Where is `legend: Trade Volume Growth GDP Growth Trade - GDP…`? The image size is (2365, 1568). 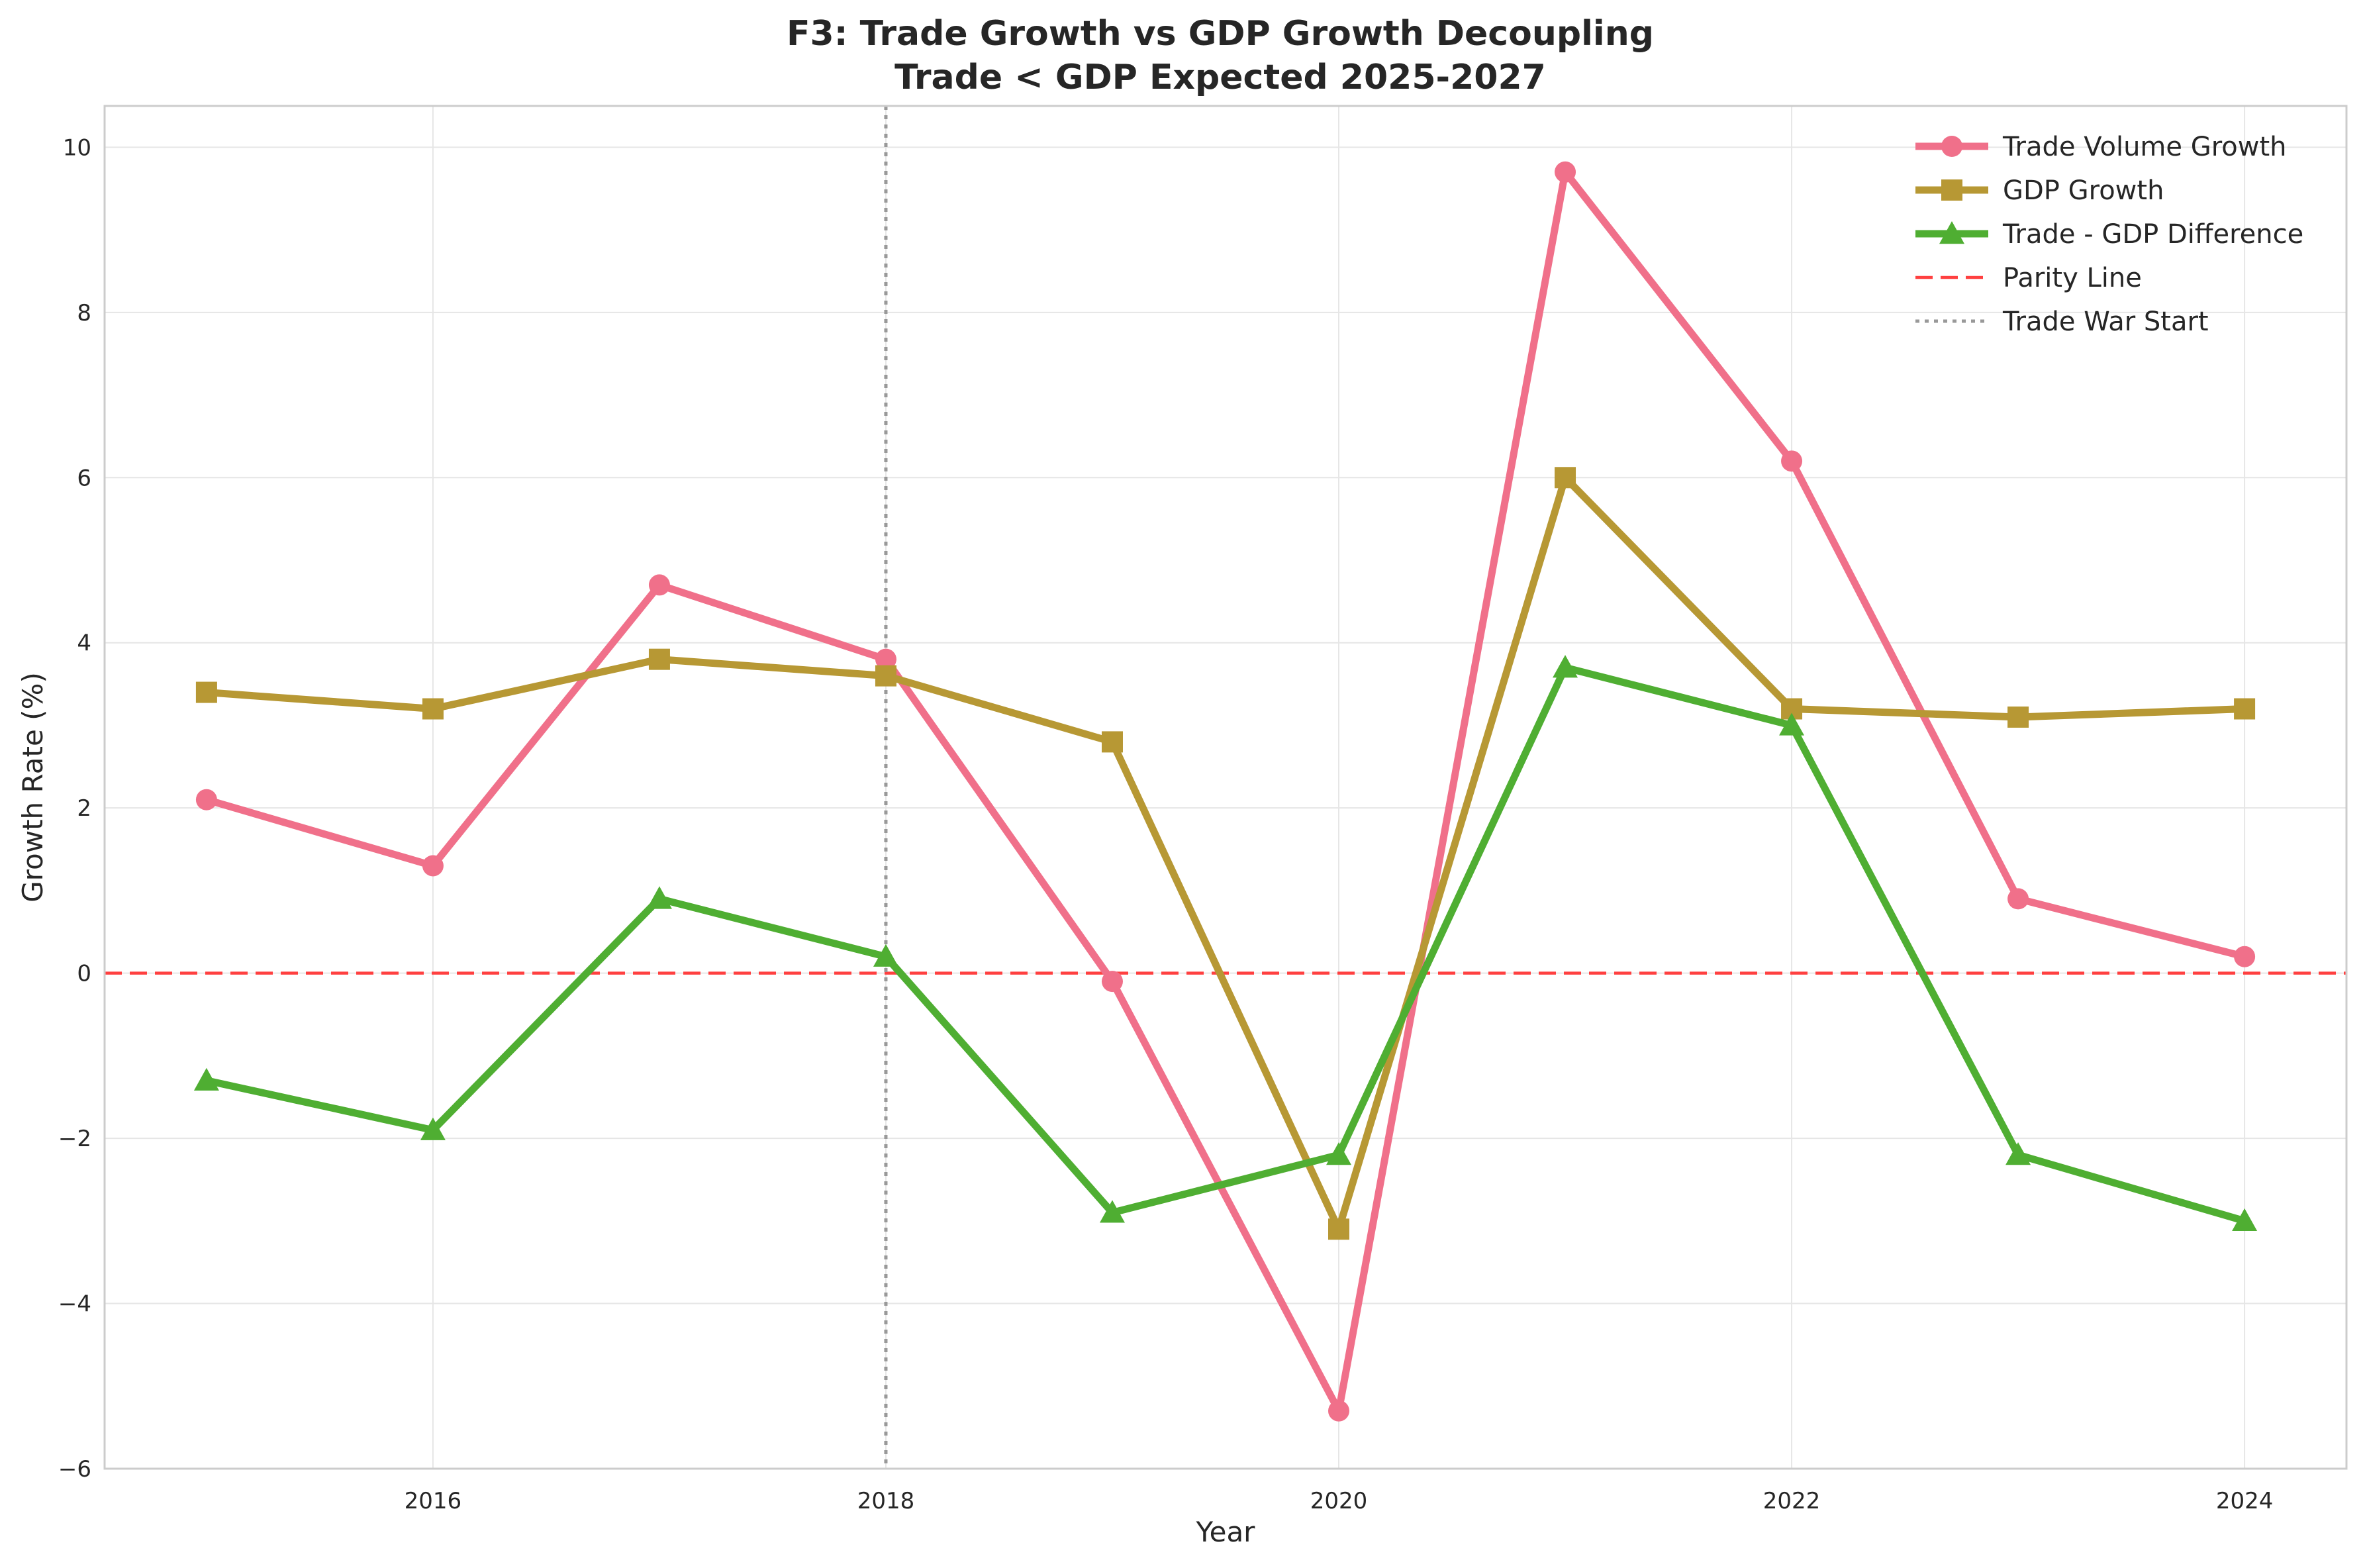 legend: Trade Volume Growth GDP Growth Trade - GDP… is located at coordinates (2109, 234).